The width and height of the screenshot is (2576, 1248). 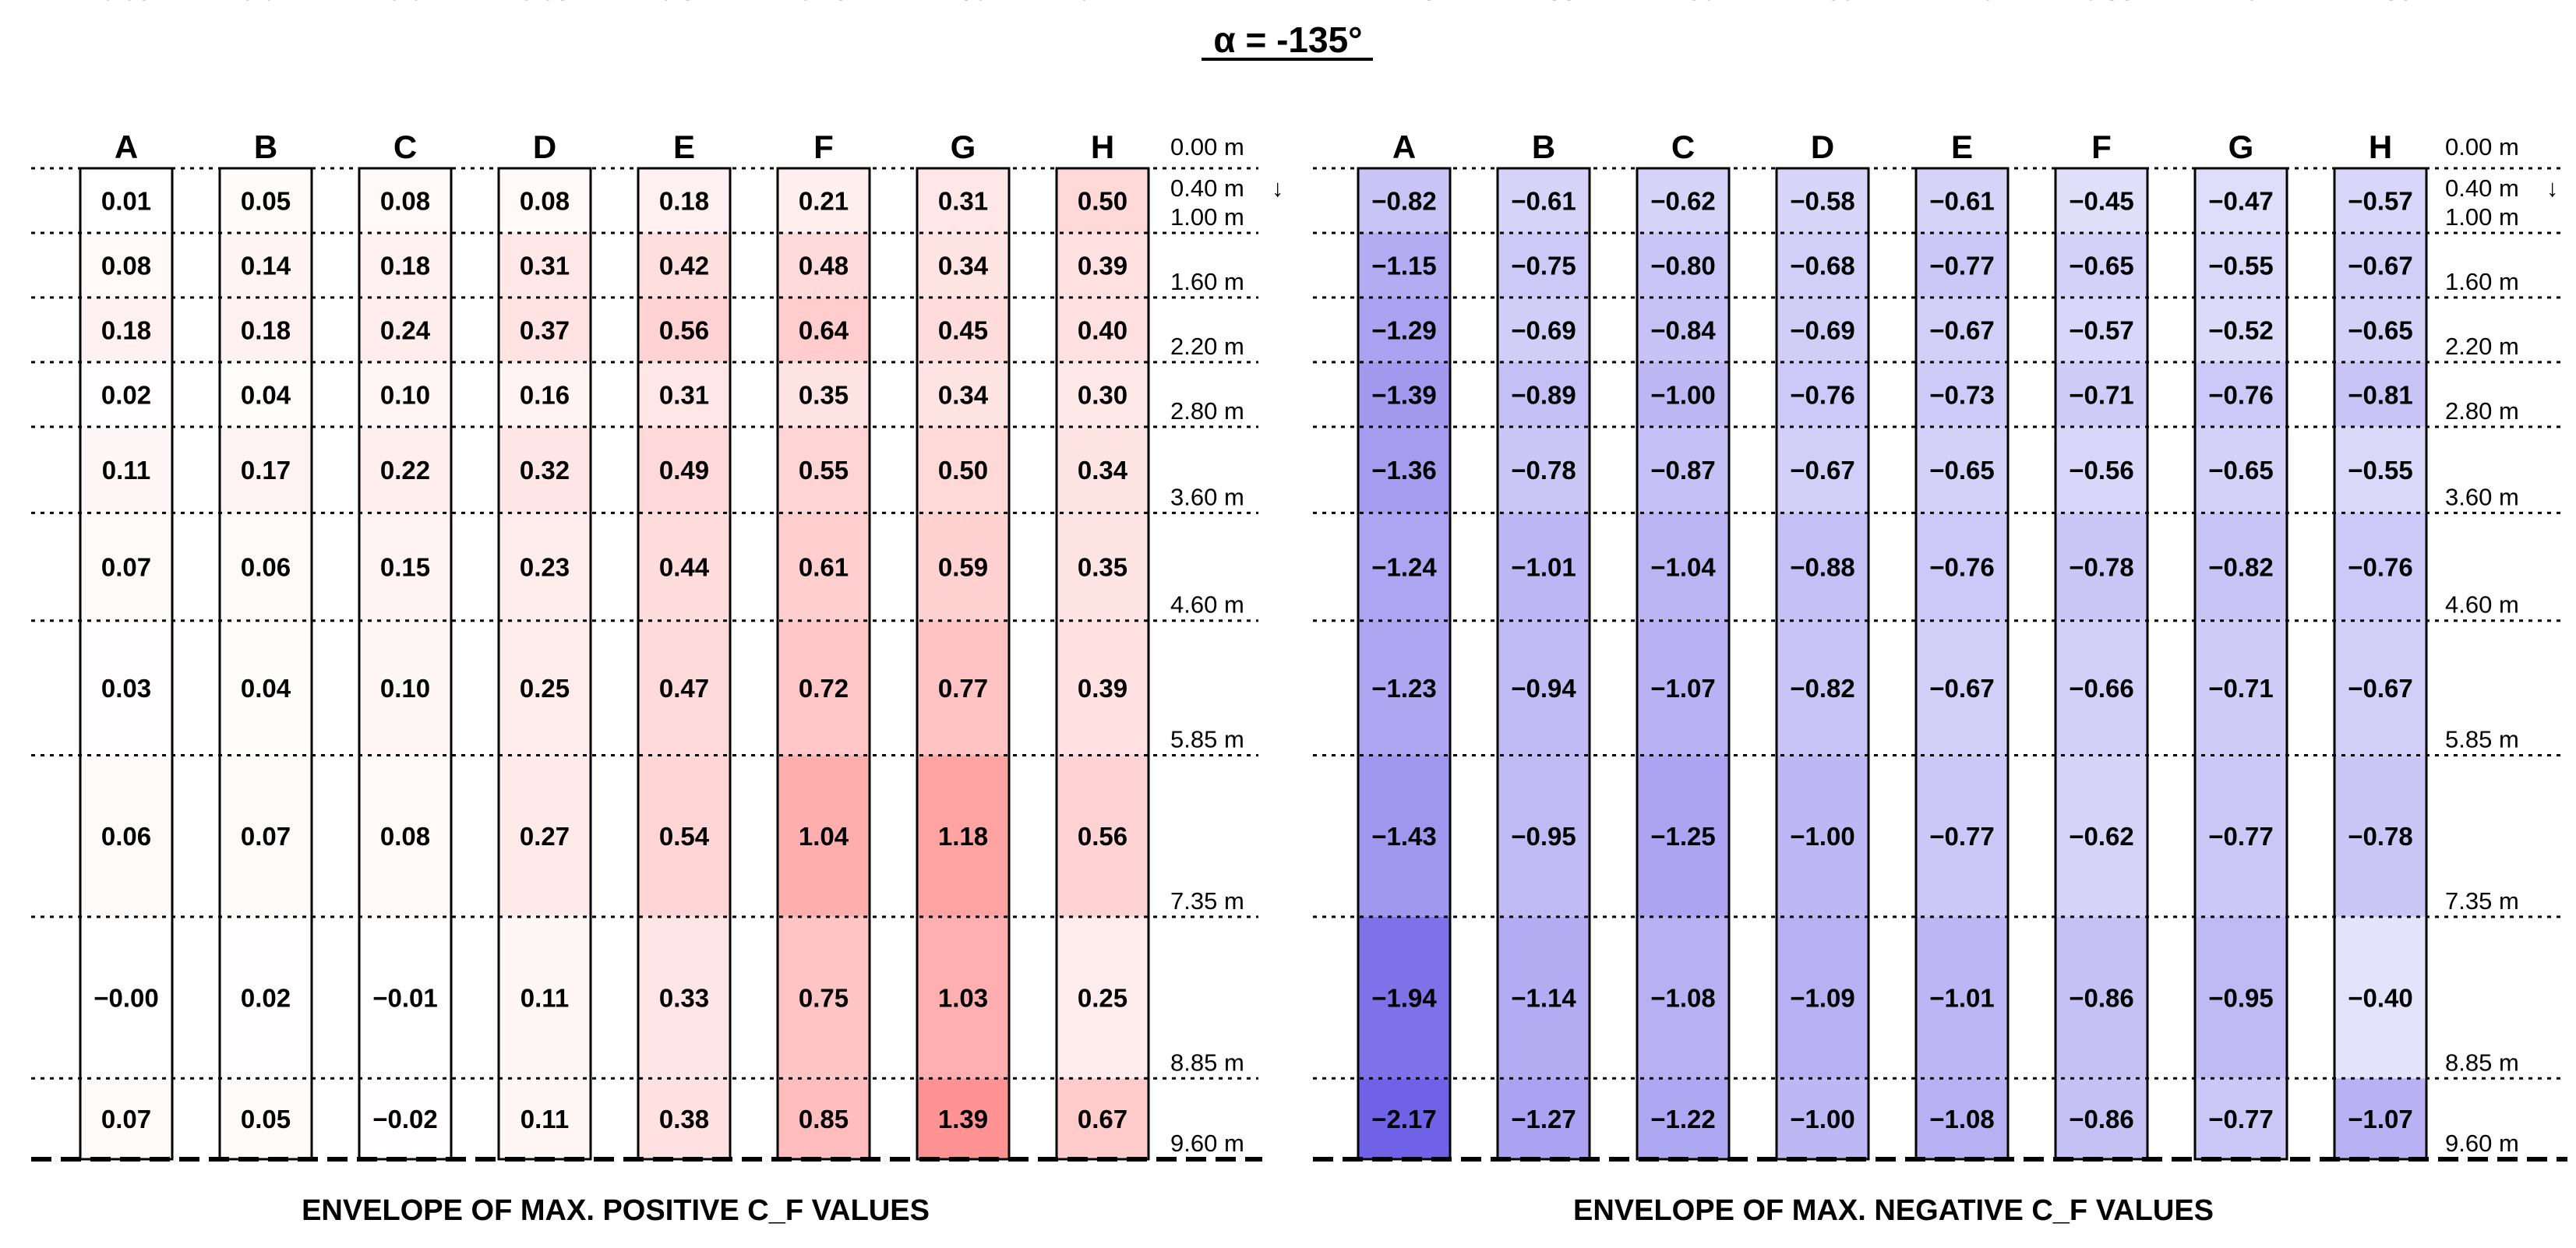 What do you see at coordinates (545, 567) in the screenshot?
I see `positive-value-d-6: 0.23` at bounding box center [545, 567].